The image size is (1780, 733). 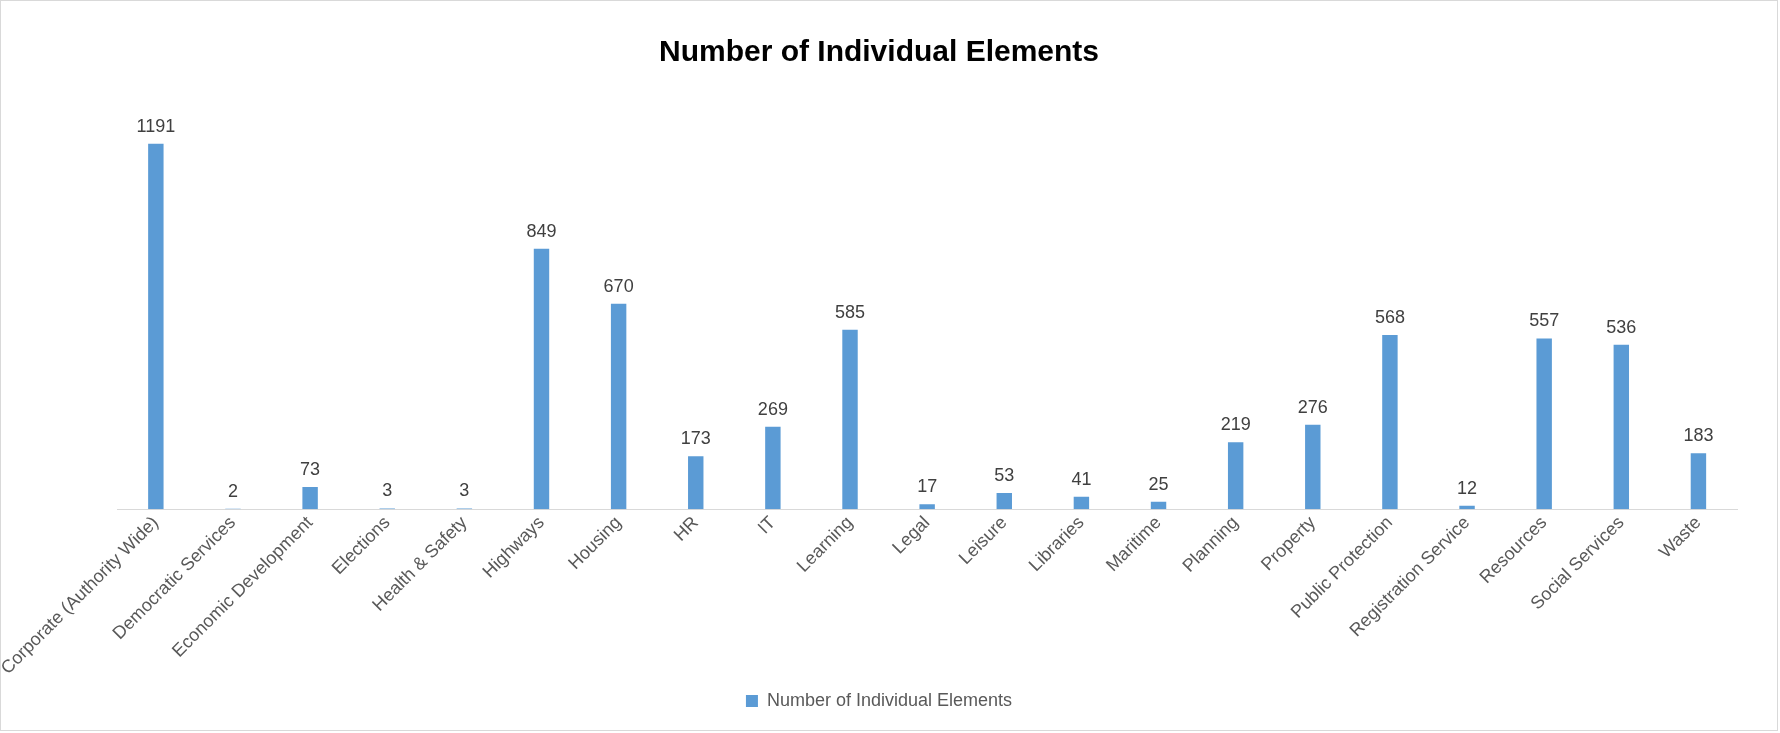 What do you see at coordinates (310, 468) in the screenshot?
I see `data-label: 73` at bounding box center [310, 468].